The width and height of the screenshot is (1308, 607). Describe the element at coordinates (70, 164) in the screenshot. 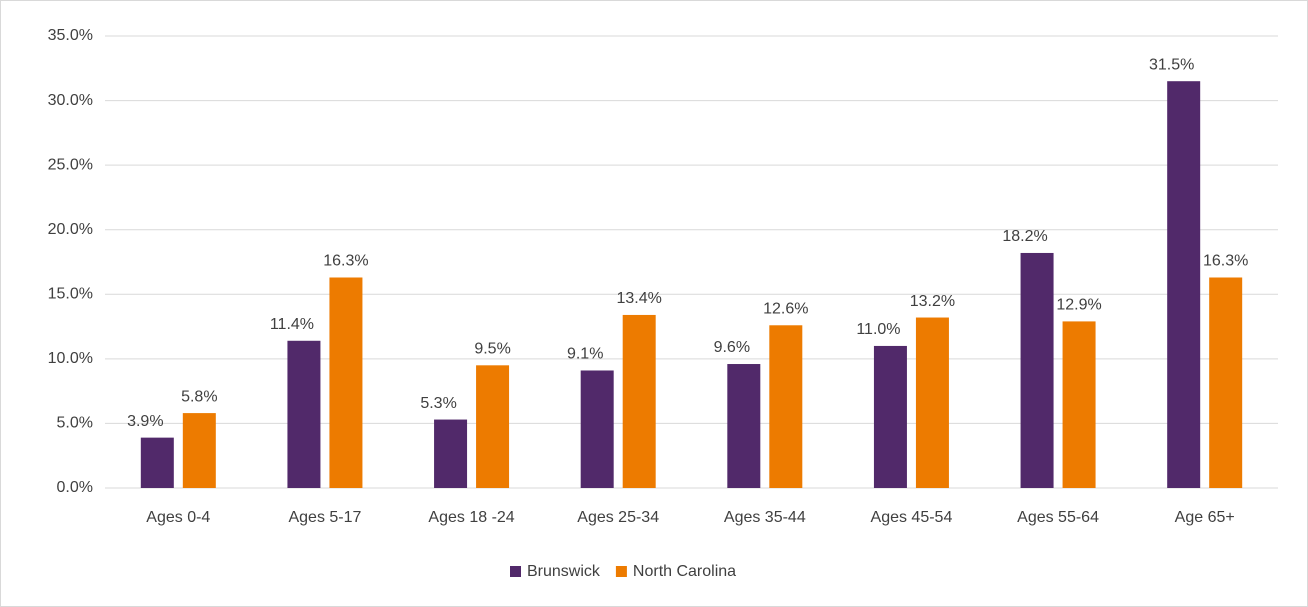

I see `y-tick-label: 25.0%` at that location.